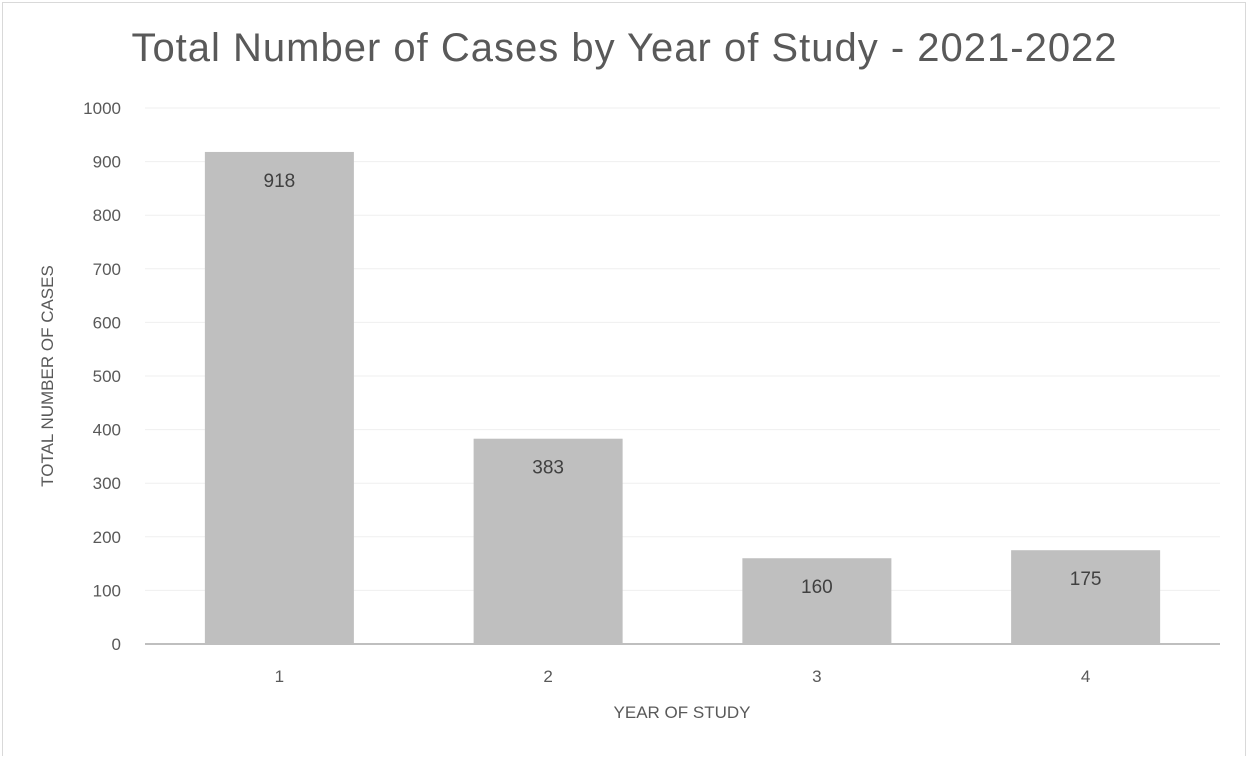 The image size is (1249, 757). What do you see at coordinates (547, 676) in the screenshot?
I see `x-tick-label-2: 2` at bounding box center [547, 676].